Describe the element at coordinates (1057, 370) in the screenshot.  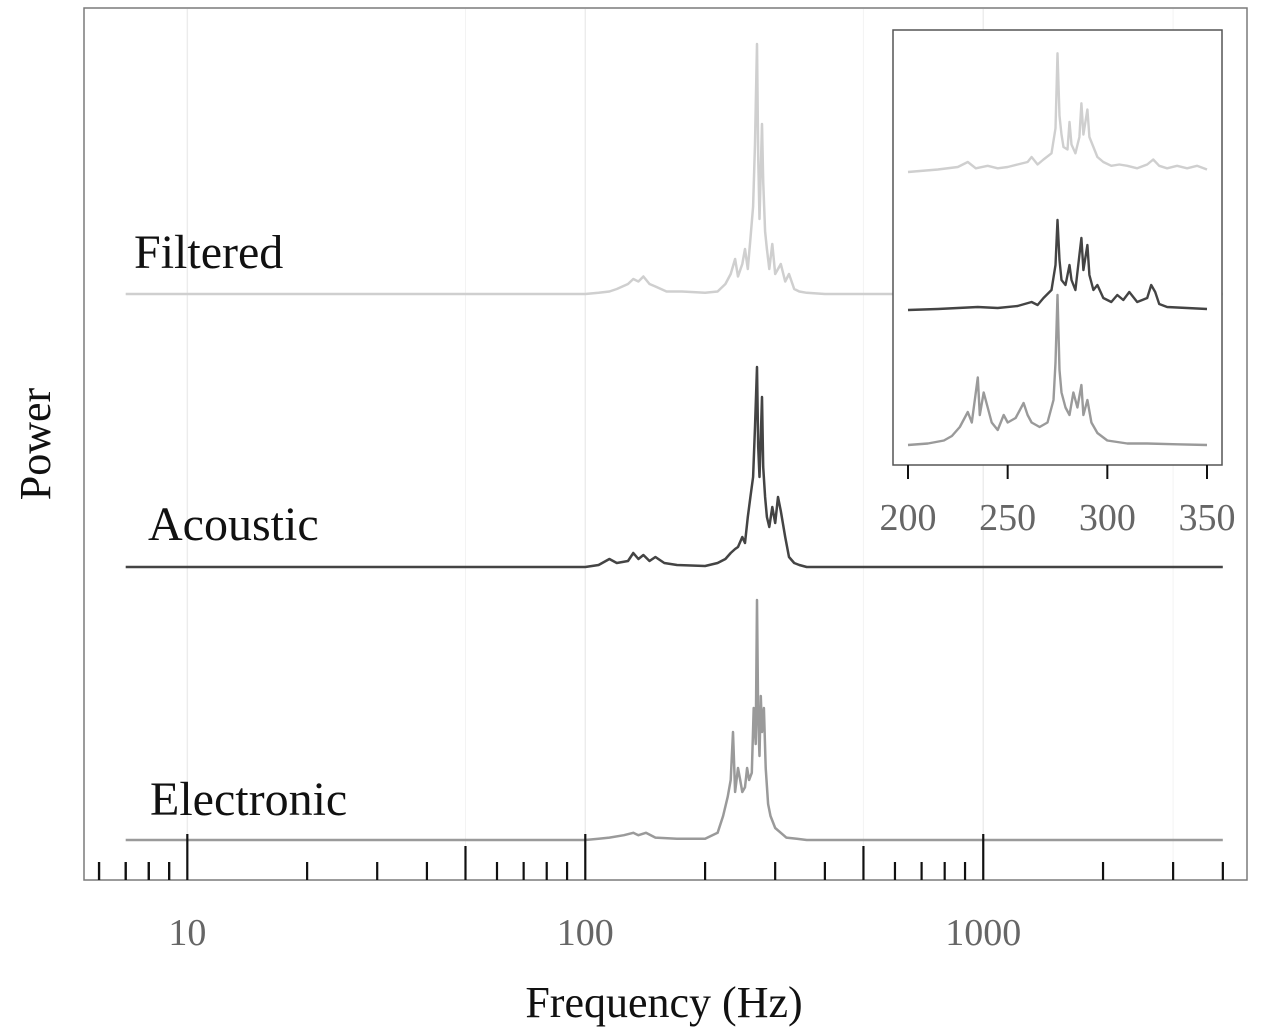
I see `inset-series-line-electronic` at that location.